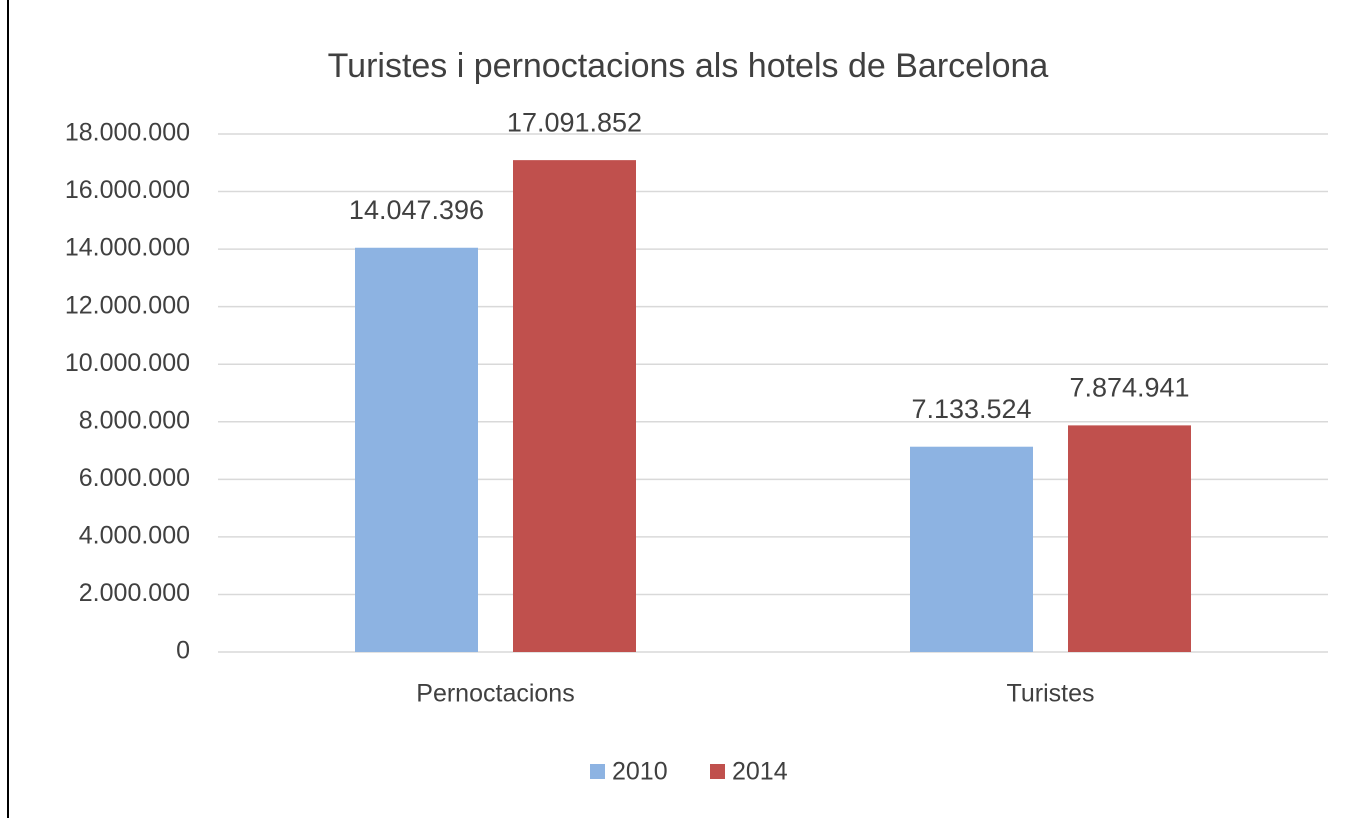 The width and height of the screenshot is (1359, 818). What do you see at coordinates (183, 651) in the screenshot?
I see `y-tick-label: 0` at bounding box center [183, 651].